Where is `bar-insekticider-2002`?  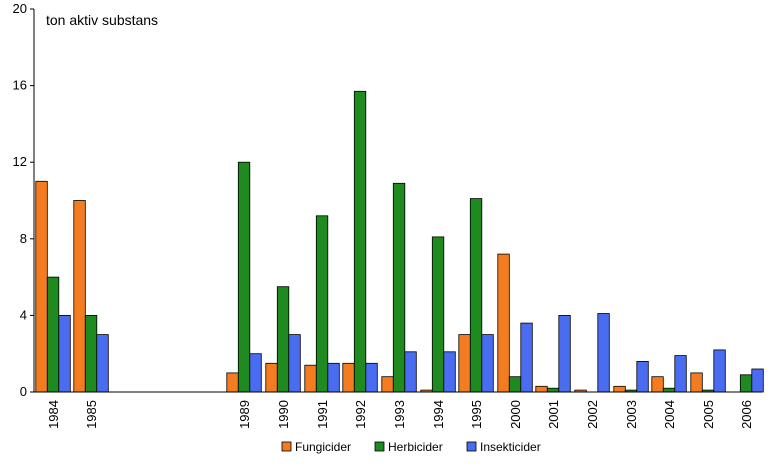
bar-insekticider-2002 is located at coordinates (603, 353).